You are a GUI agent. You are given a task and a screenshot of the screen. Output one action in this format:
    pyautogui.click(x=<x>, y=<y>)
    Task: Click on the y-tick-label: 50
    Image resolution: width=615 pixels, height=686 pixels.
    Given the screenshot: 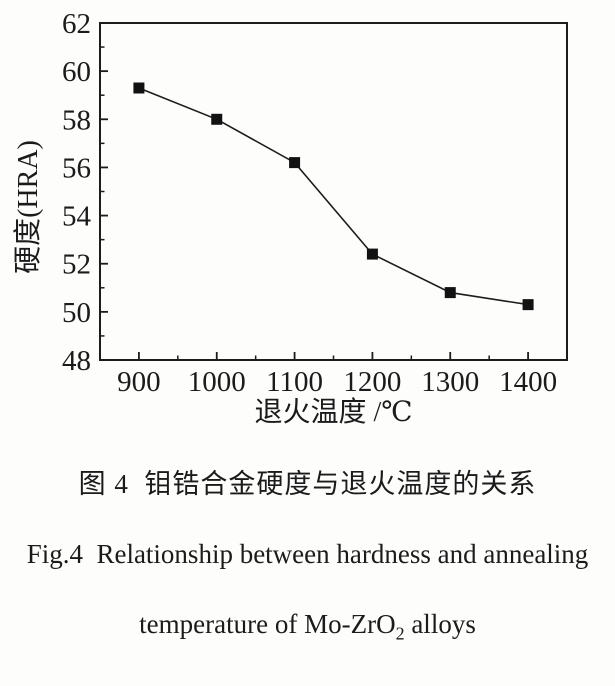 What is the action you would take?
    pyautogui.click(x=76, y=313)
    